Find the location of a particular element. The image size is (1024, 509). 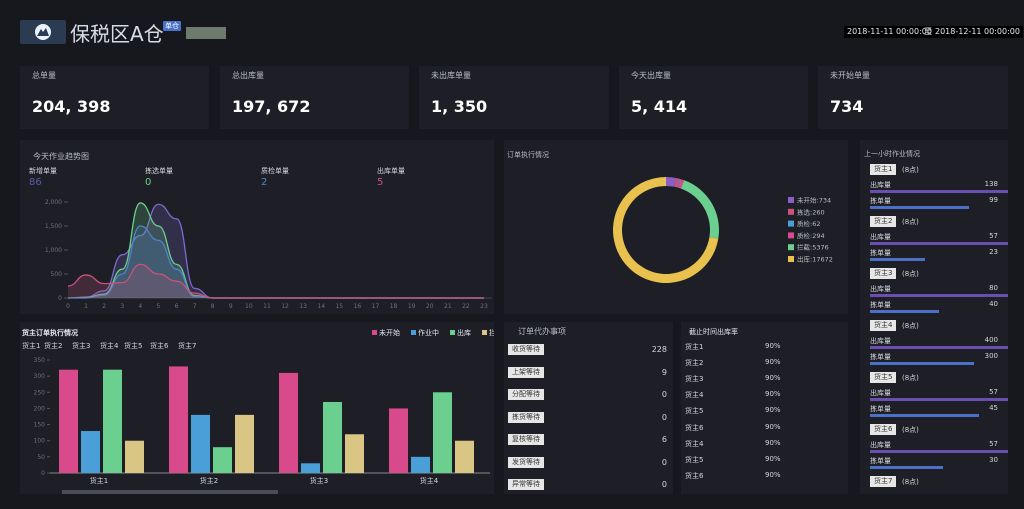

series-line is located at coordinates (275, 281).